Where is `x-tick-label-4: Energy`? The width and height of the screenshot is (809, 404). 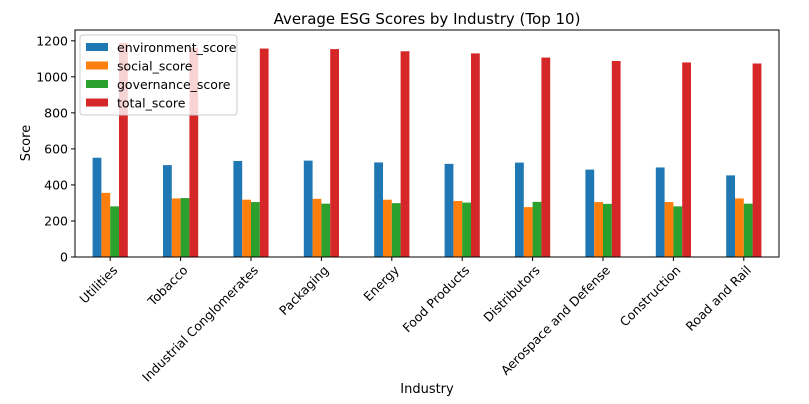 x-tick-label-4: Energy is located at coordinates (381, 283).